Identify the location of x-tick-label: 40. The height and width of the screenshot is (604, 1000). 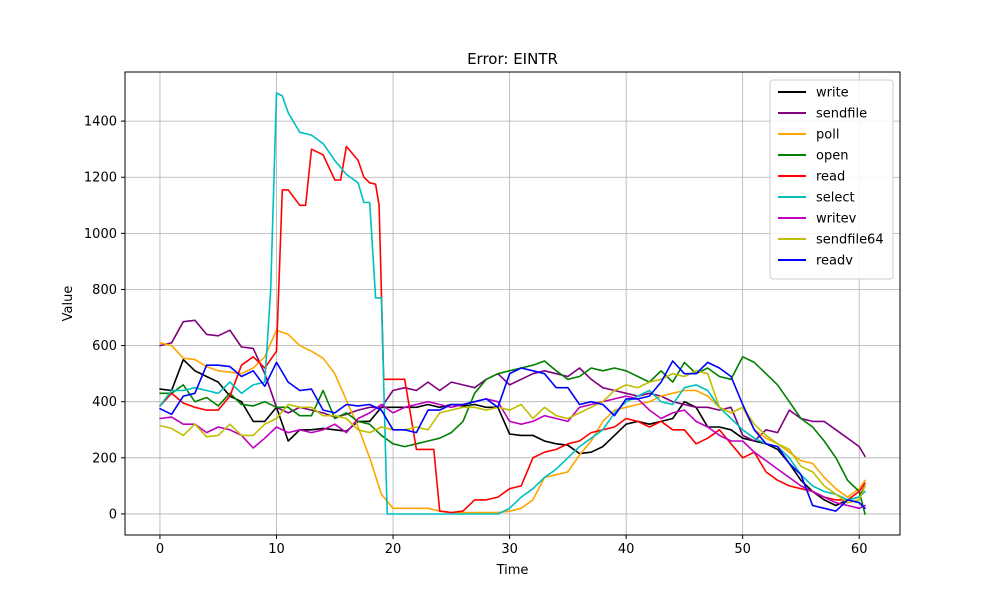
(626, 549).